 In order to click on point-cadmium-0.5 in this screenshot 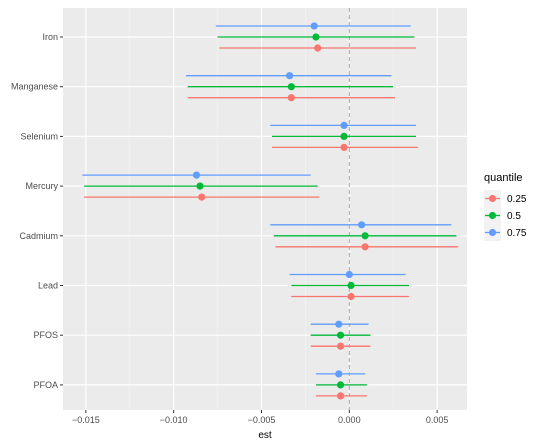, I will do `click(365, 236)`.